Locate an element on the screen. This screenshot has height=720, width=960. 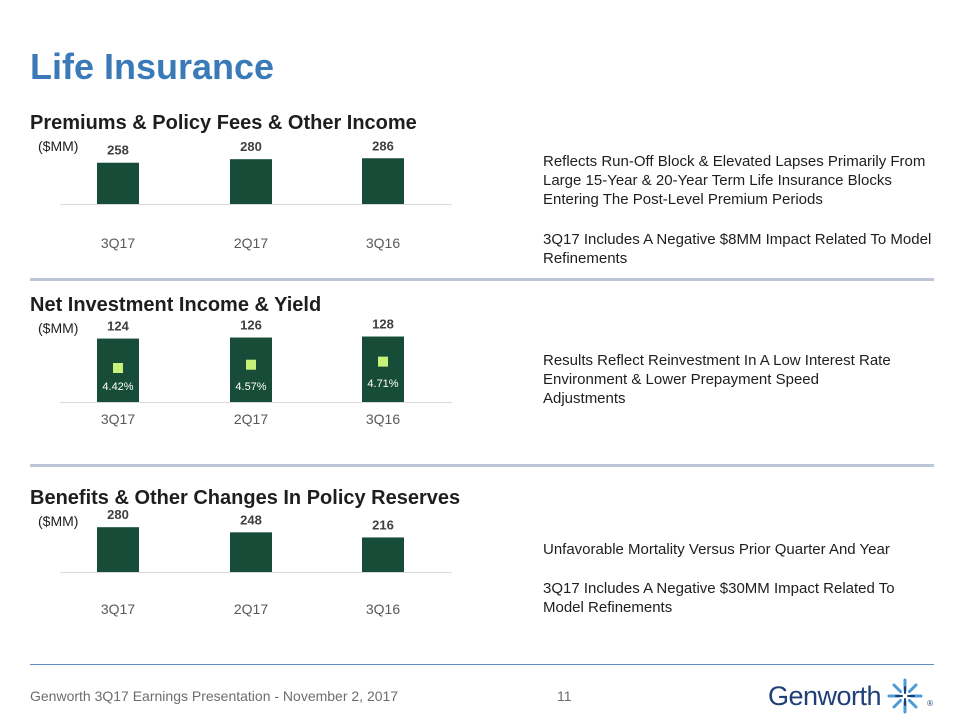
page-number: 11 is located at coordinates (564, 696).